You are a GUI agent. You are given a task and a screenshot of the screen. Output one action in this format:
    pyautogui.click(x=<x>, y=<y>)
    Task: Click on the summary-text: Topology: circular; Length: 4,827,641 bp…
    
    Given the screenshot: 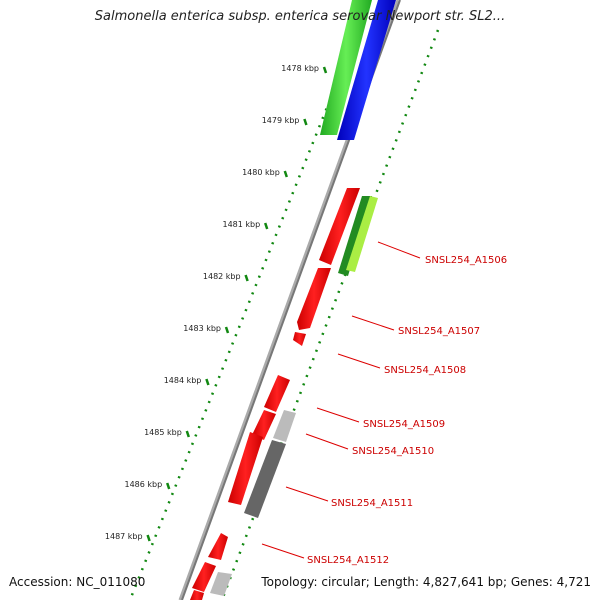 What is the action you would take?
    pyautogui.click(x=426, y=582)
    